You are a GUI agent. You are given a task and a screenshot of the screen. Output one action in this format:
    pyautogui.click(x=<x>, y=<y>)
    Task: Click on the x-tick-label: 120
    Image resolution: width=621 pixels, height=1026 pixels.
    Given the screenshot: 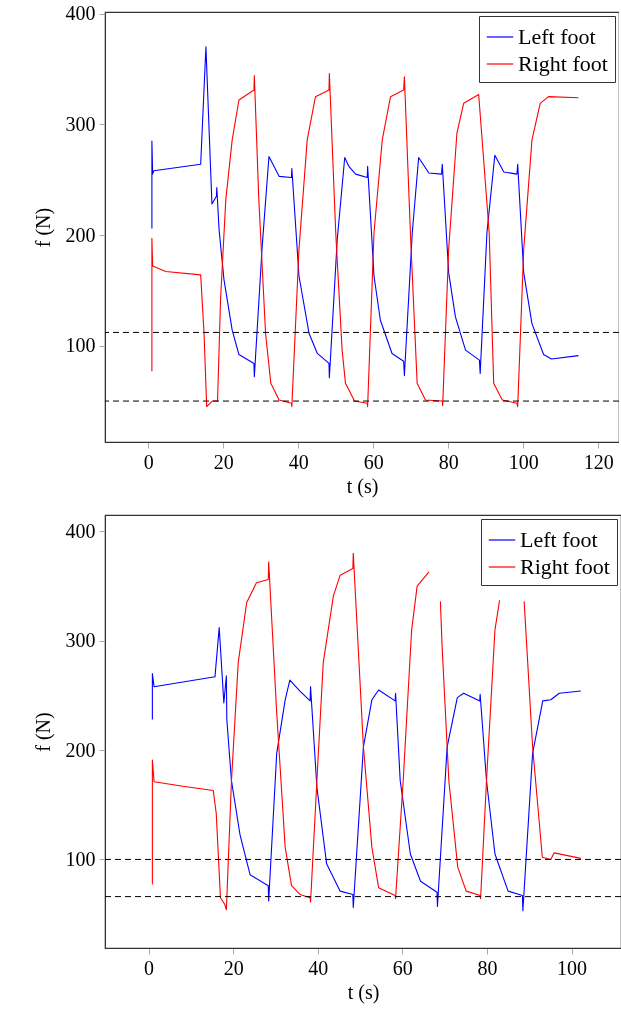 What is the action you would take?
    pyautogui.click(x=598, y=461)
    